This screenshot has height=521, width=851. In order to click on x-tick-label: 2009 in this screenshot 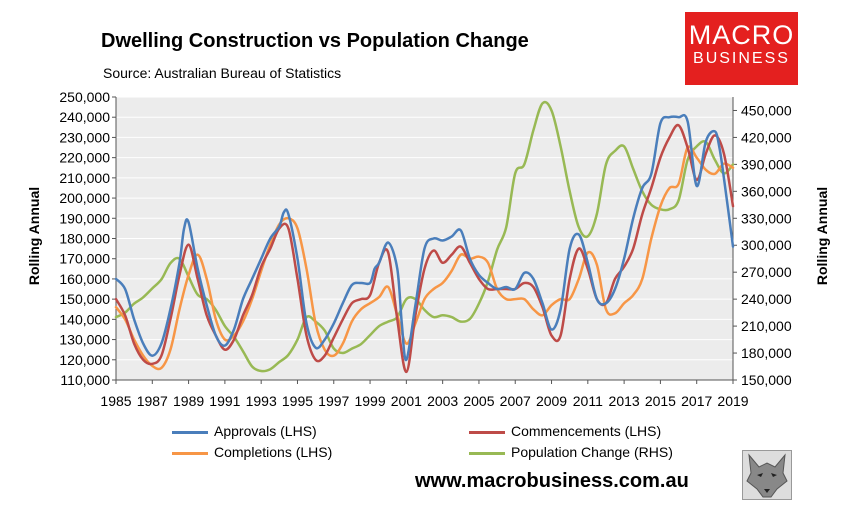, I will do `click(551, 401)`.